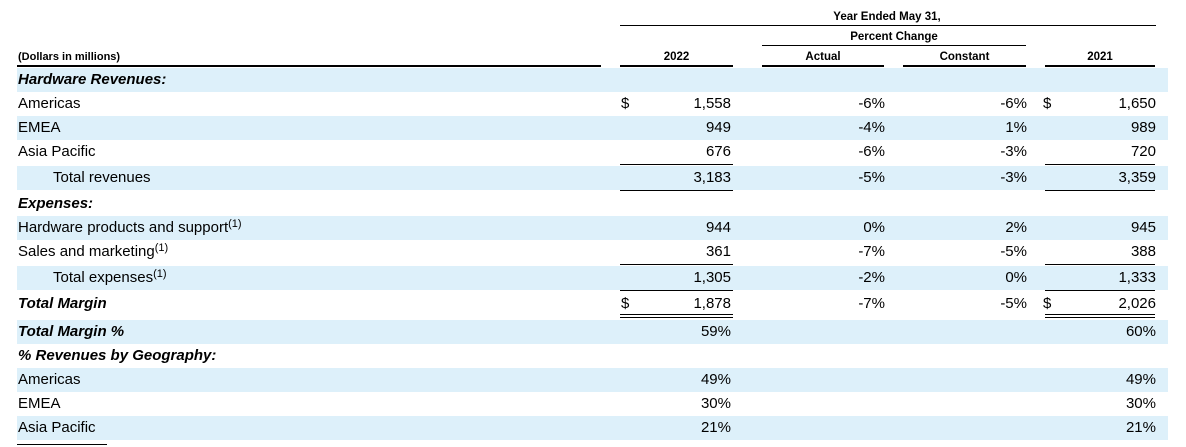 The height and width of the screenshot is (447, 1186). What do you see at coordinates (874, 227) in the screenshot?
I see `value-actual-change: 0%` at bounding box center [874, 227].